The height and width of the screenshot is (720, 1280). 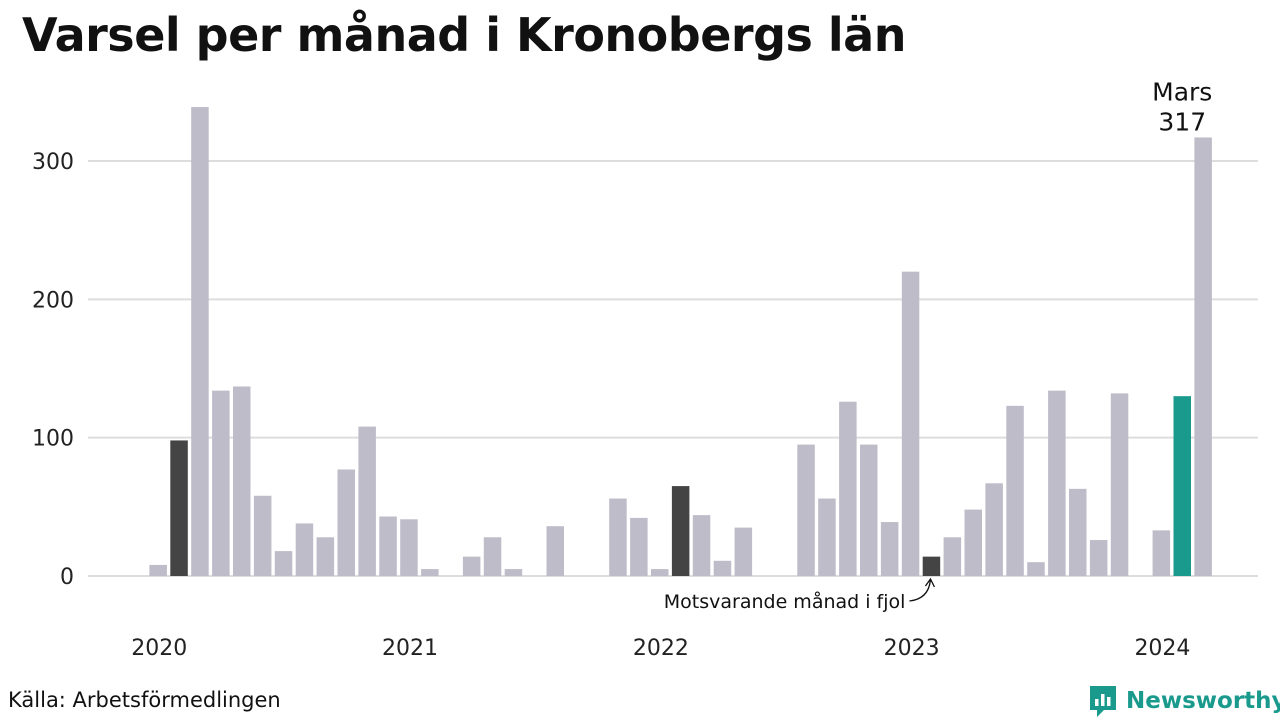 What do you see at coordinates (159, 648) in the screenshot?
I see `x-tick-label: 2020` at bounding box center [159, 648].